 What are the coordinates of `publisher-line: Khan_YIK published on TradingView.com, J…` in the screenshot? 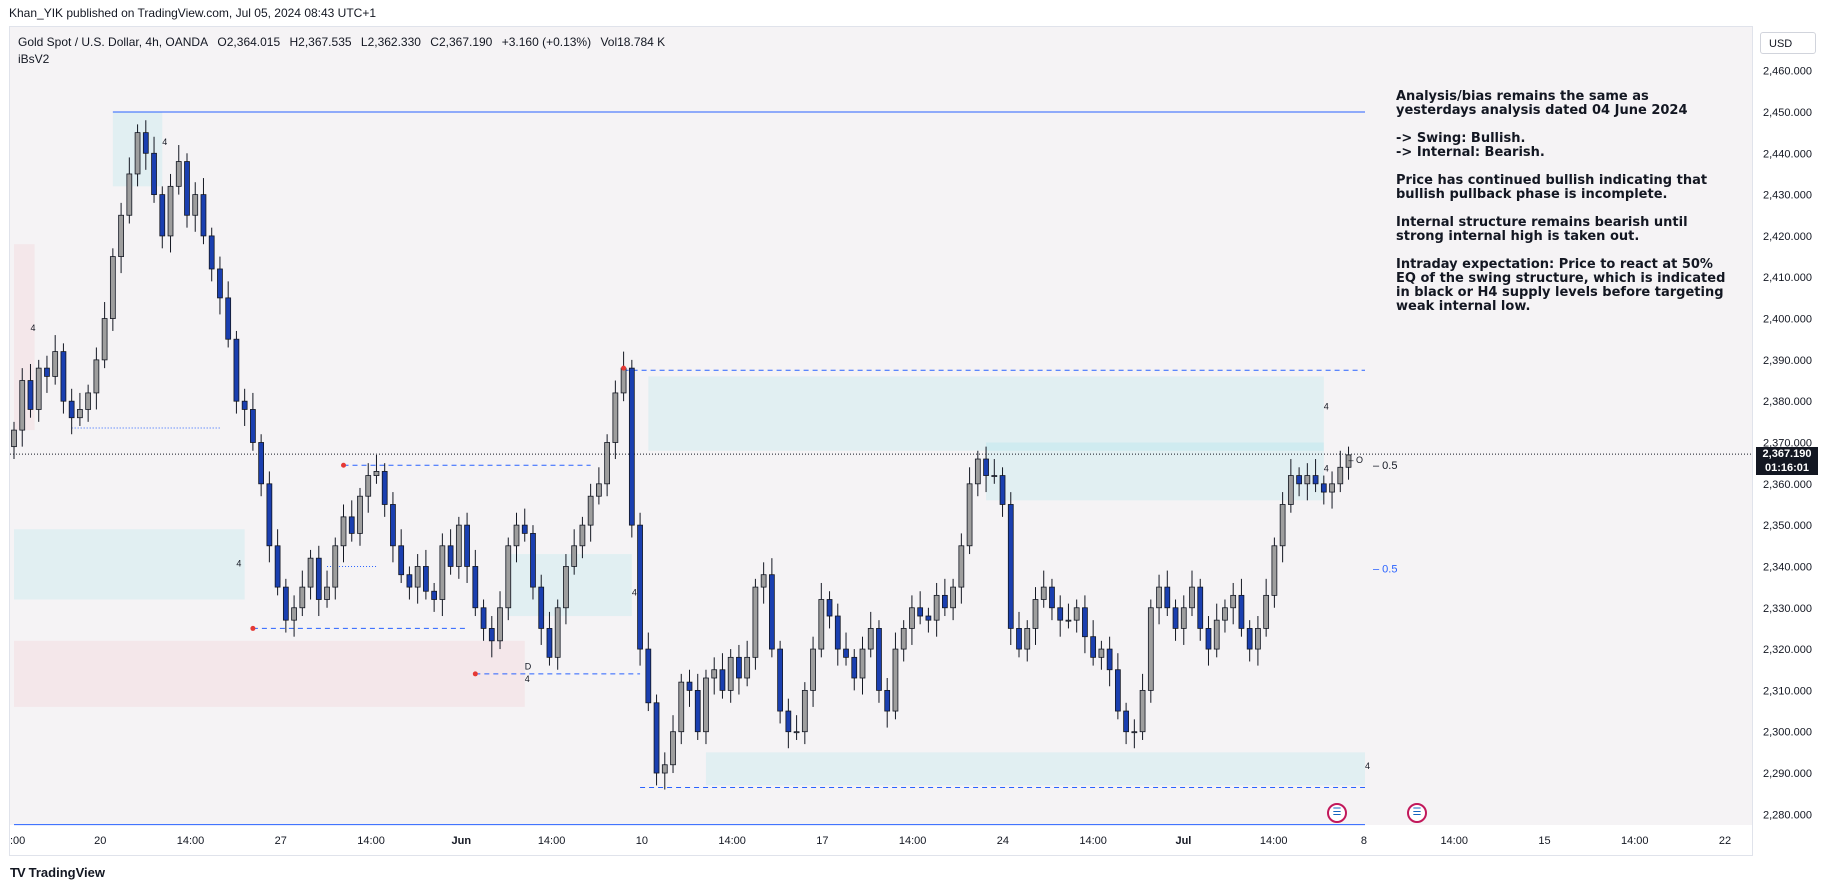 It's located at (193, 13).